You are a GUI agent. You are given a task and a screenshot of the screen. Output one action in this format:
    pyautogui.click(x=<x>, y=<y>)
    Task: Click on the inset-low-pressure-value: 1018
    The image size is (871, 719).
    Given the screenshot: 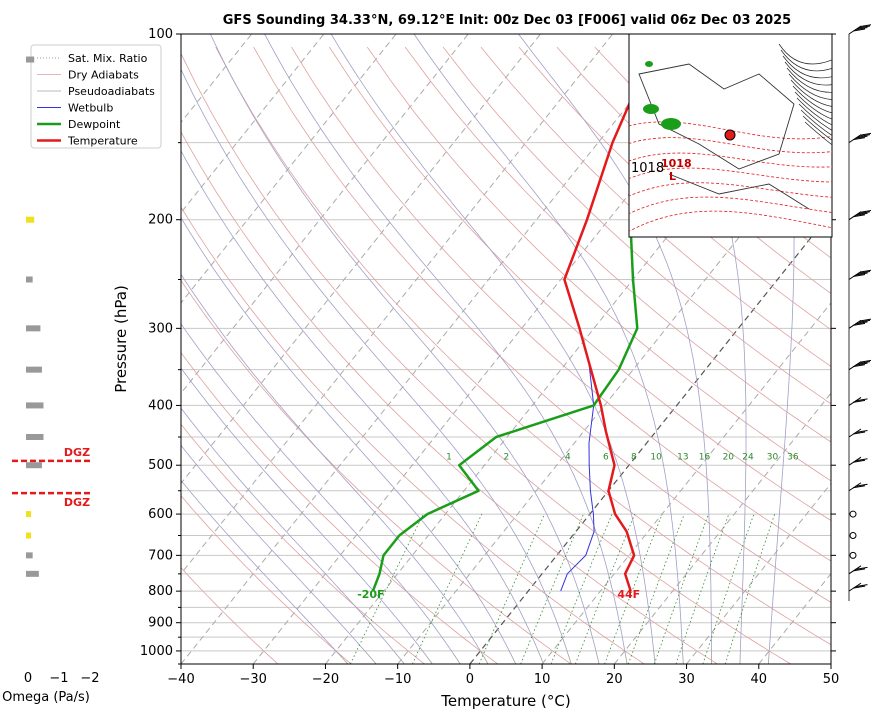 What is the action you would take?
    pyautogui.click(x=676, y=163)
    